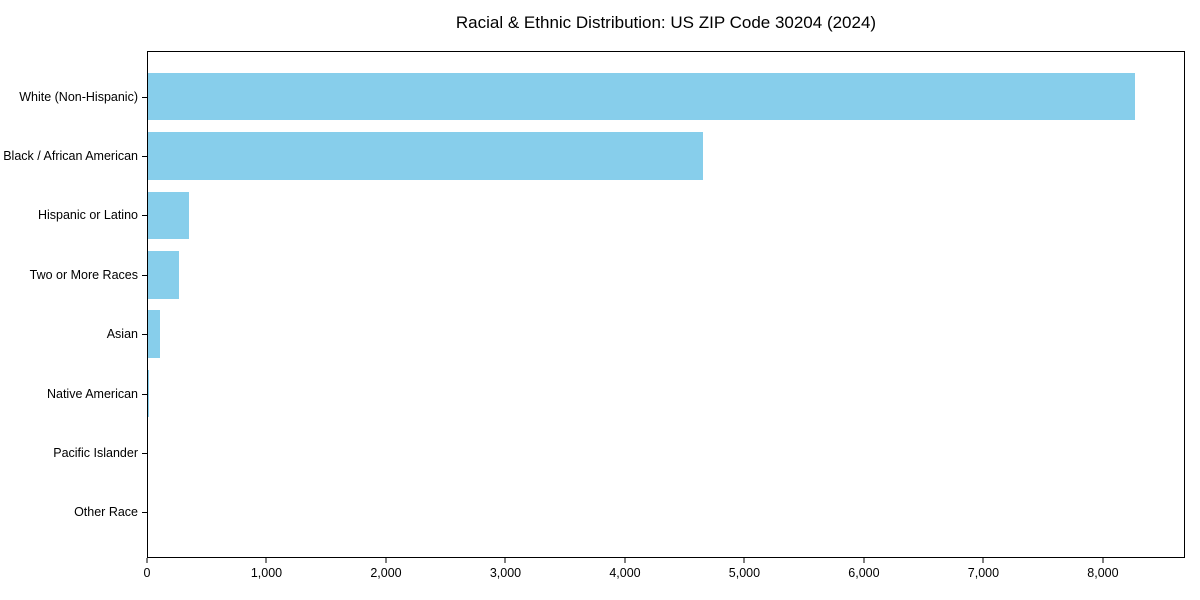  I want to click on category-row: Other Race, so click(629, 512).